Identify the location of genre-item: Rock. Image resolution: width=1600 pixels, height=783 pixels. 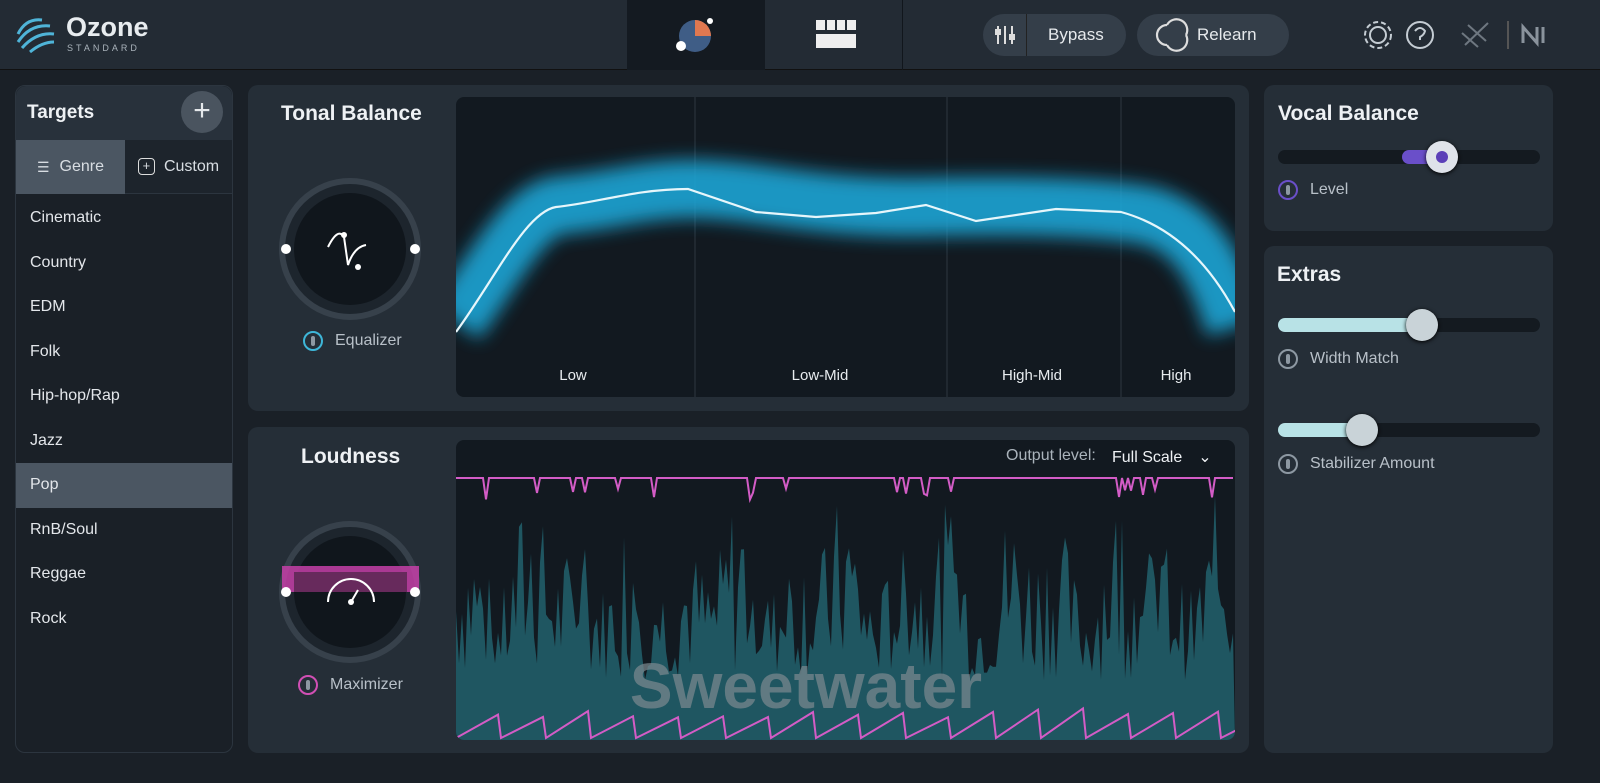
(48, 618).